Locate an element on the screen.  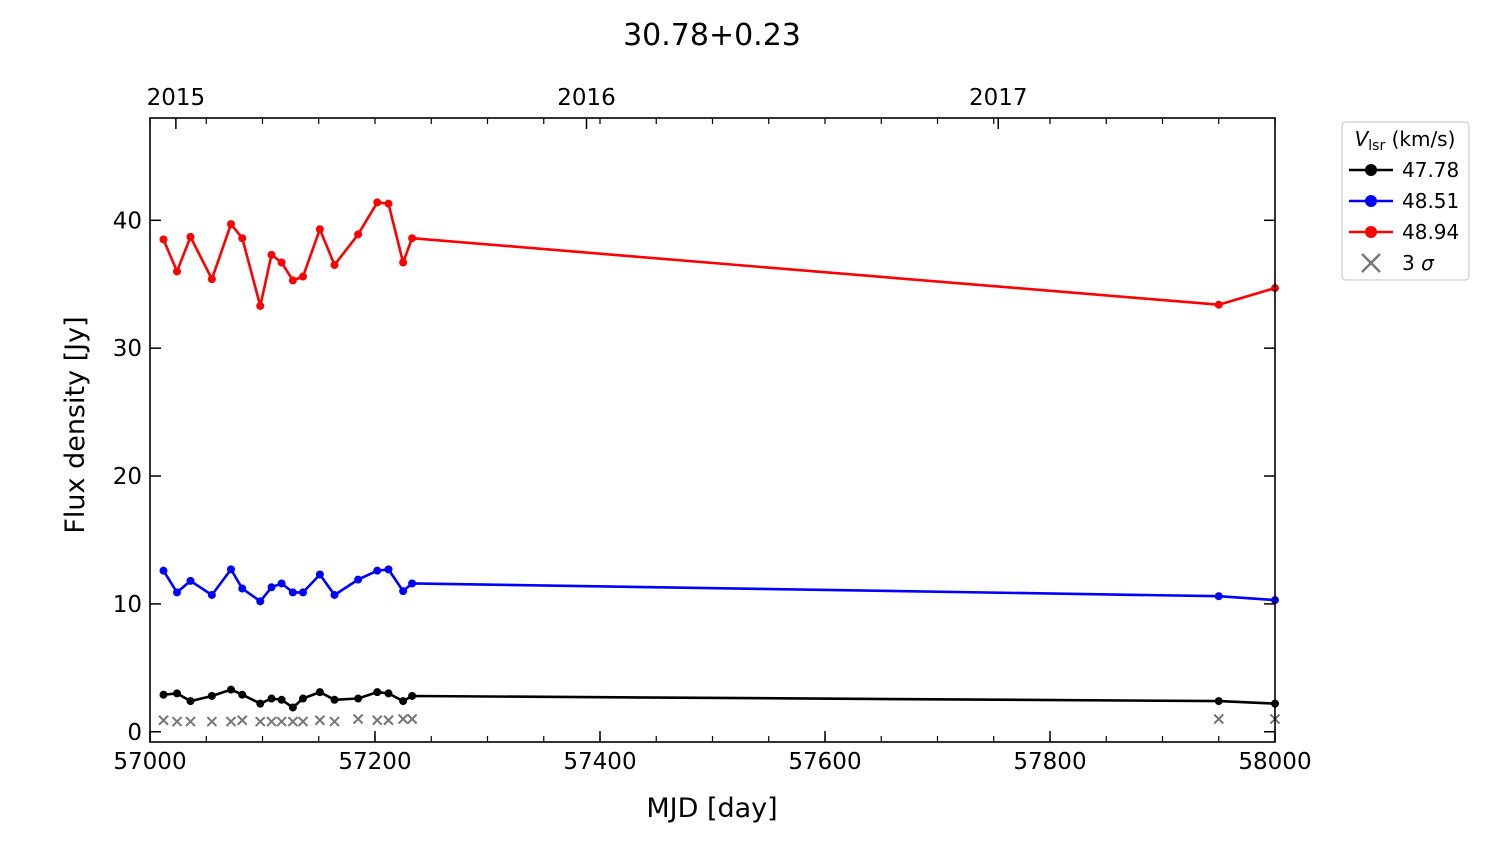
legend-box is located at coordinates (1405, 201).